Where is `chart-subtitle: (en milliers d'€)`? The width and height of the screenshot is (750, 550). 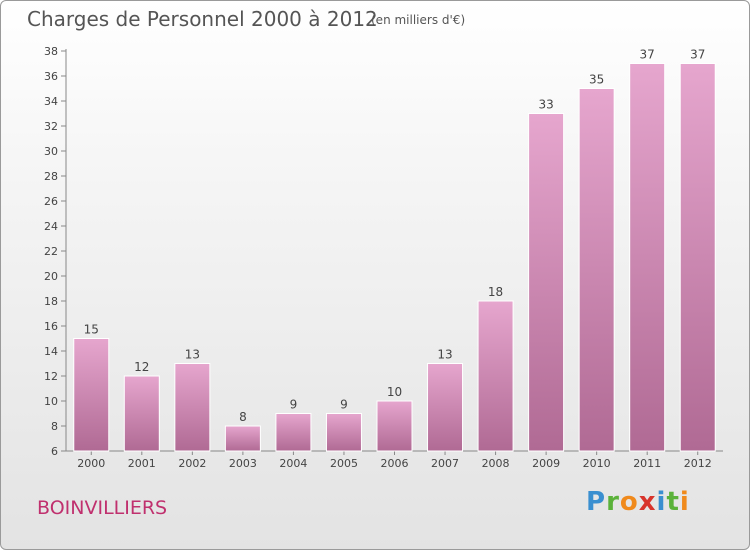
chart-subtitle: (en milliers d'€) is located at coordinates (418, 20).